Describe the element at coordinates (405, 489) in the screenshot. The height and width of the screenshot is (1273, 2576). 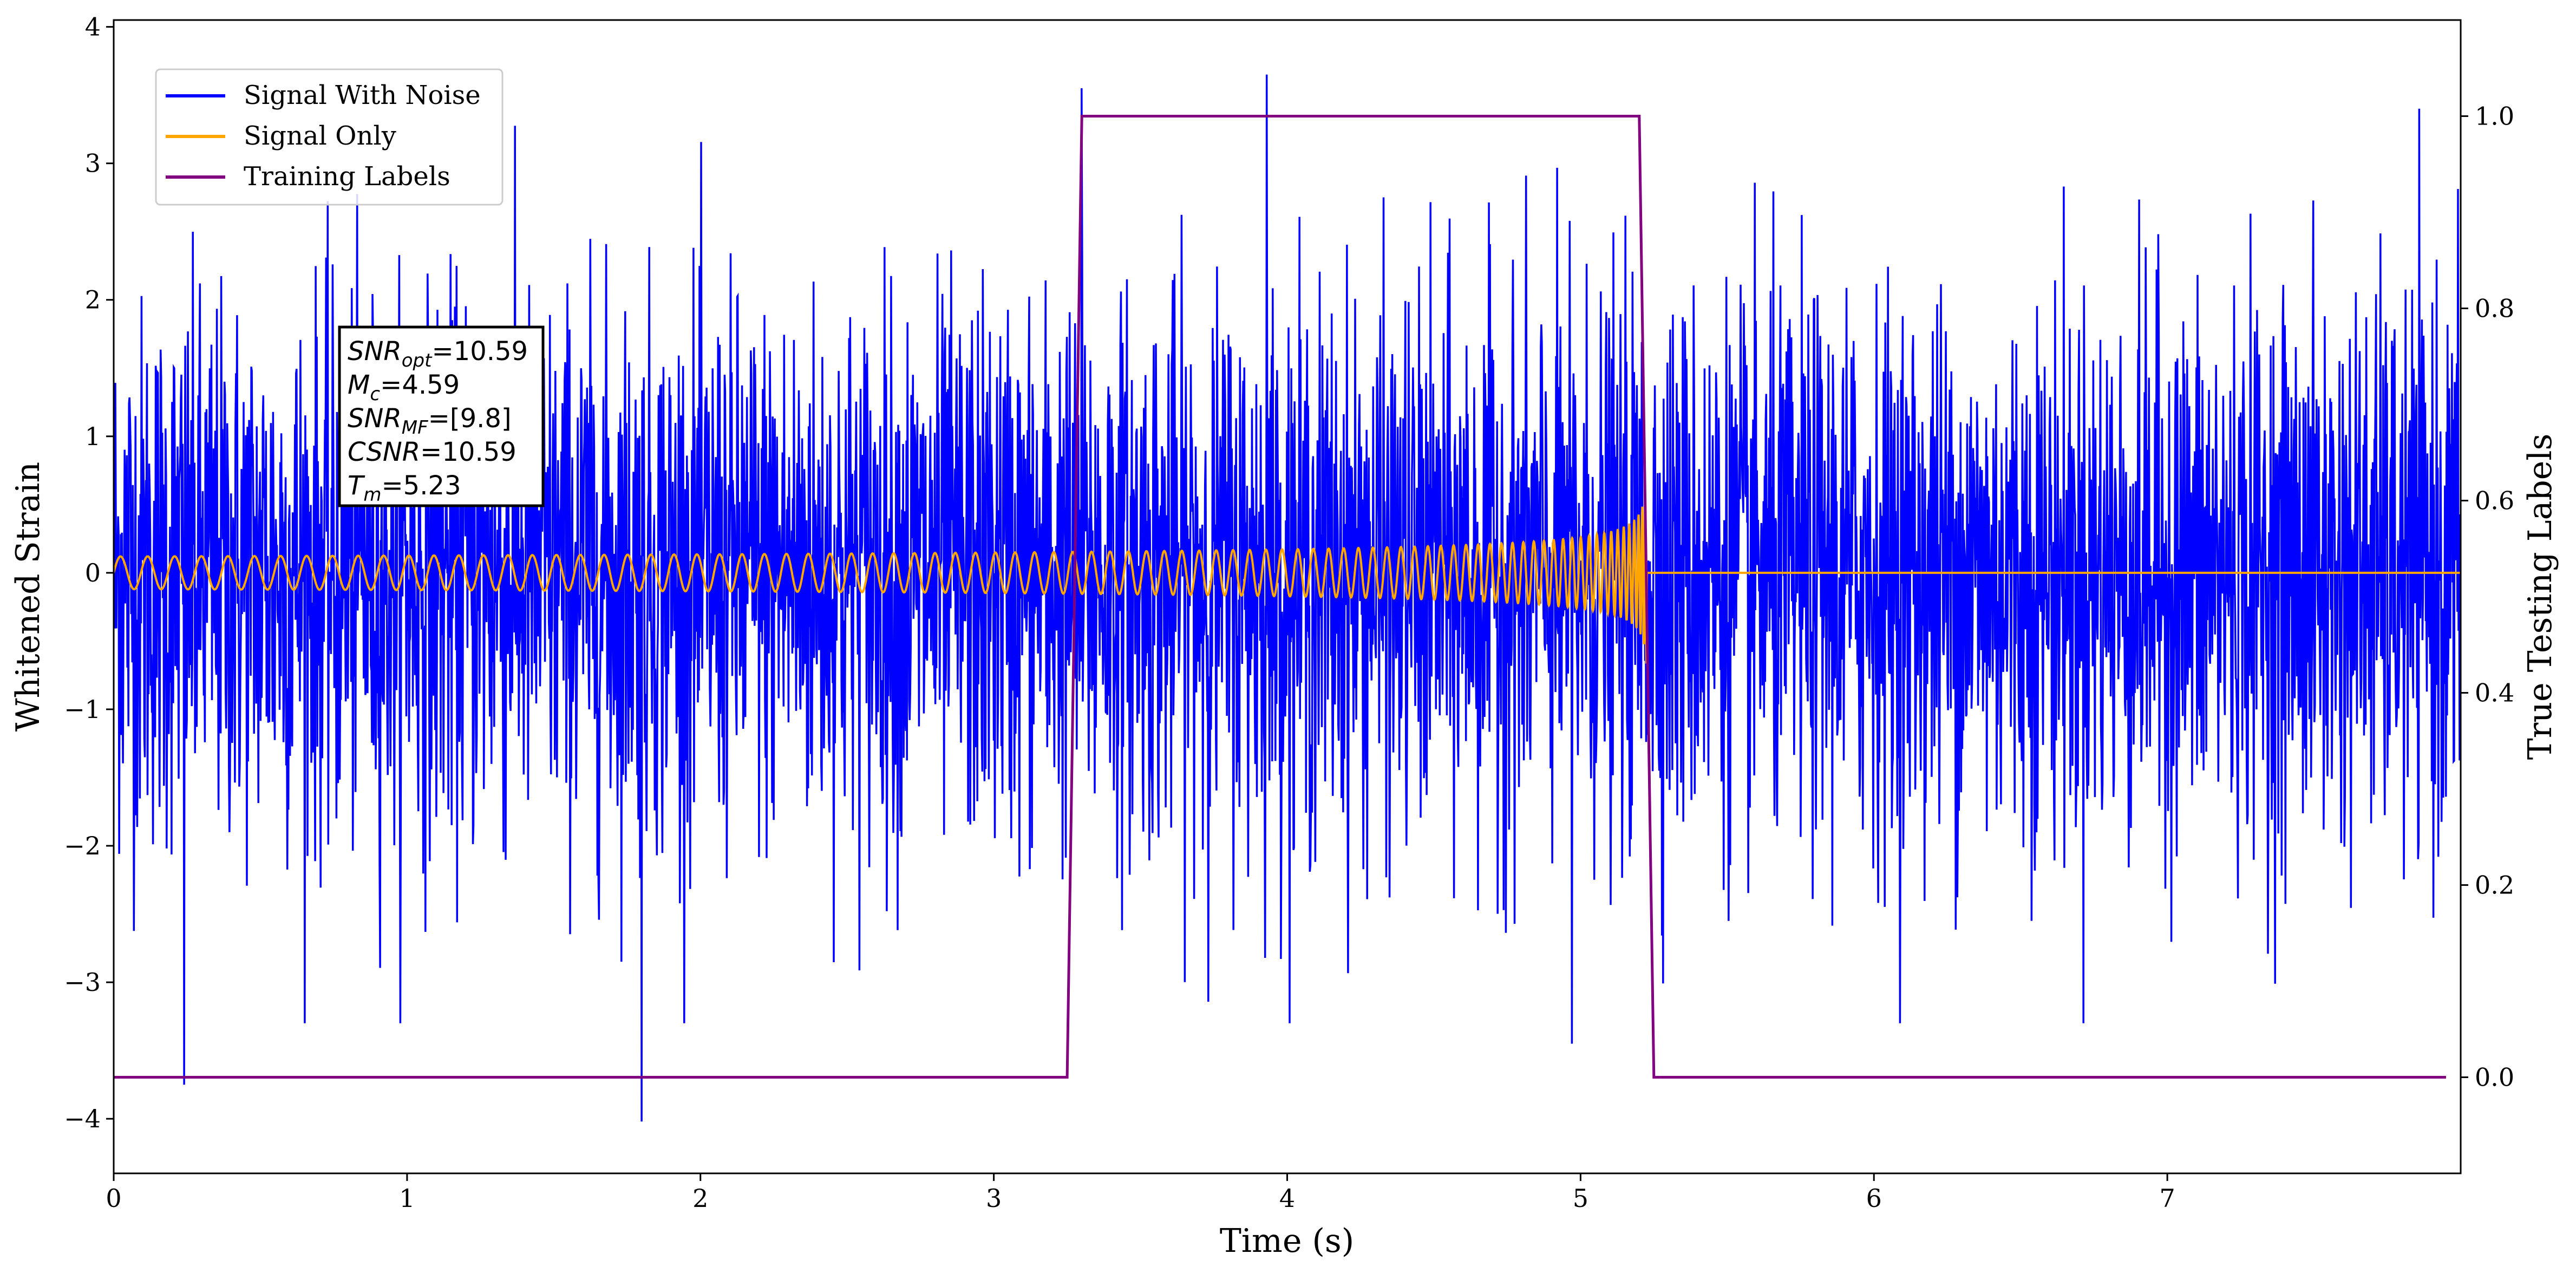
I see `annotation-line-tm: Tm=5.23` at that location.